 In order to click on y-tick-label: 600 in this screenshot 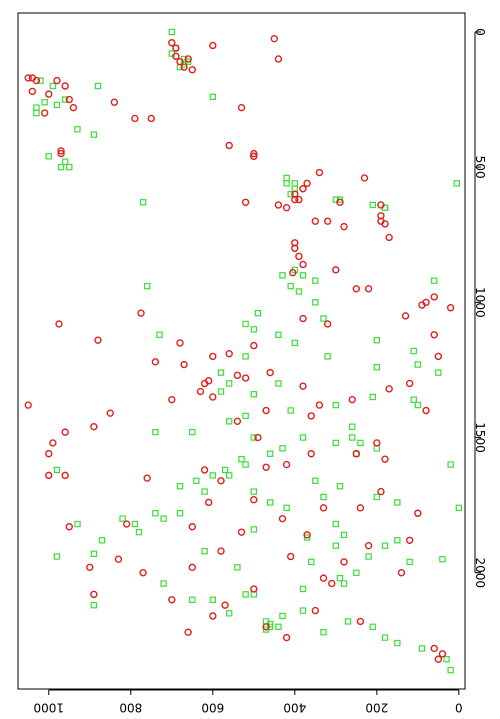, I will do `click(212, 708)`.